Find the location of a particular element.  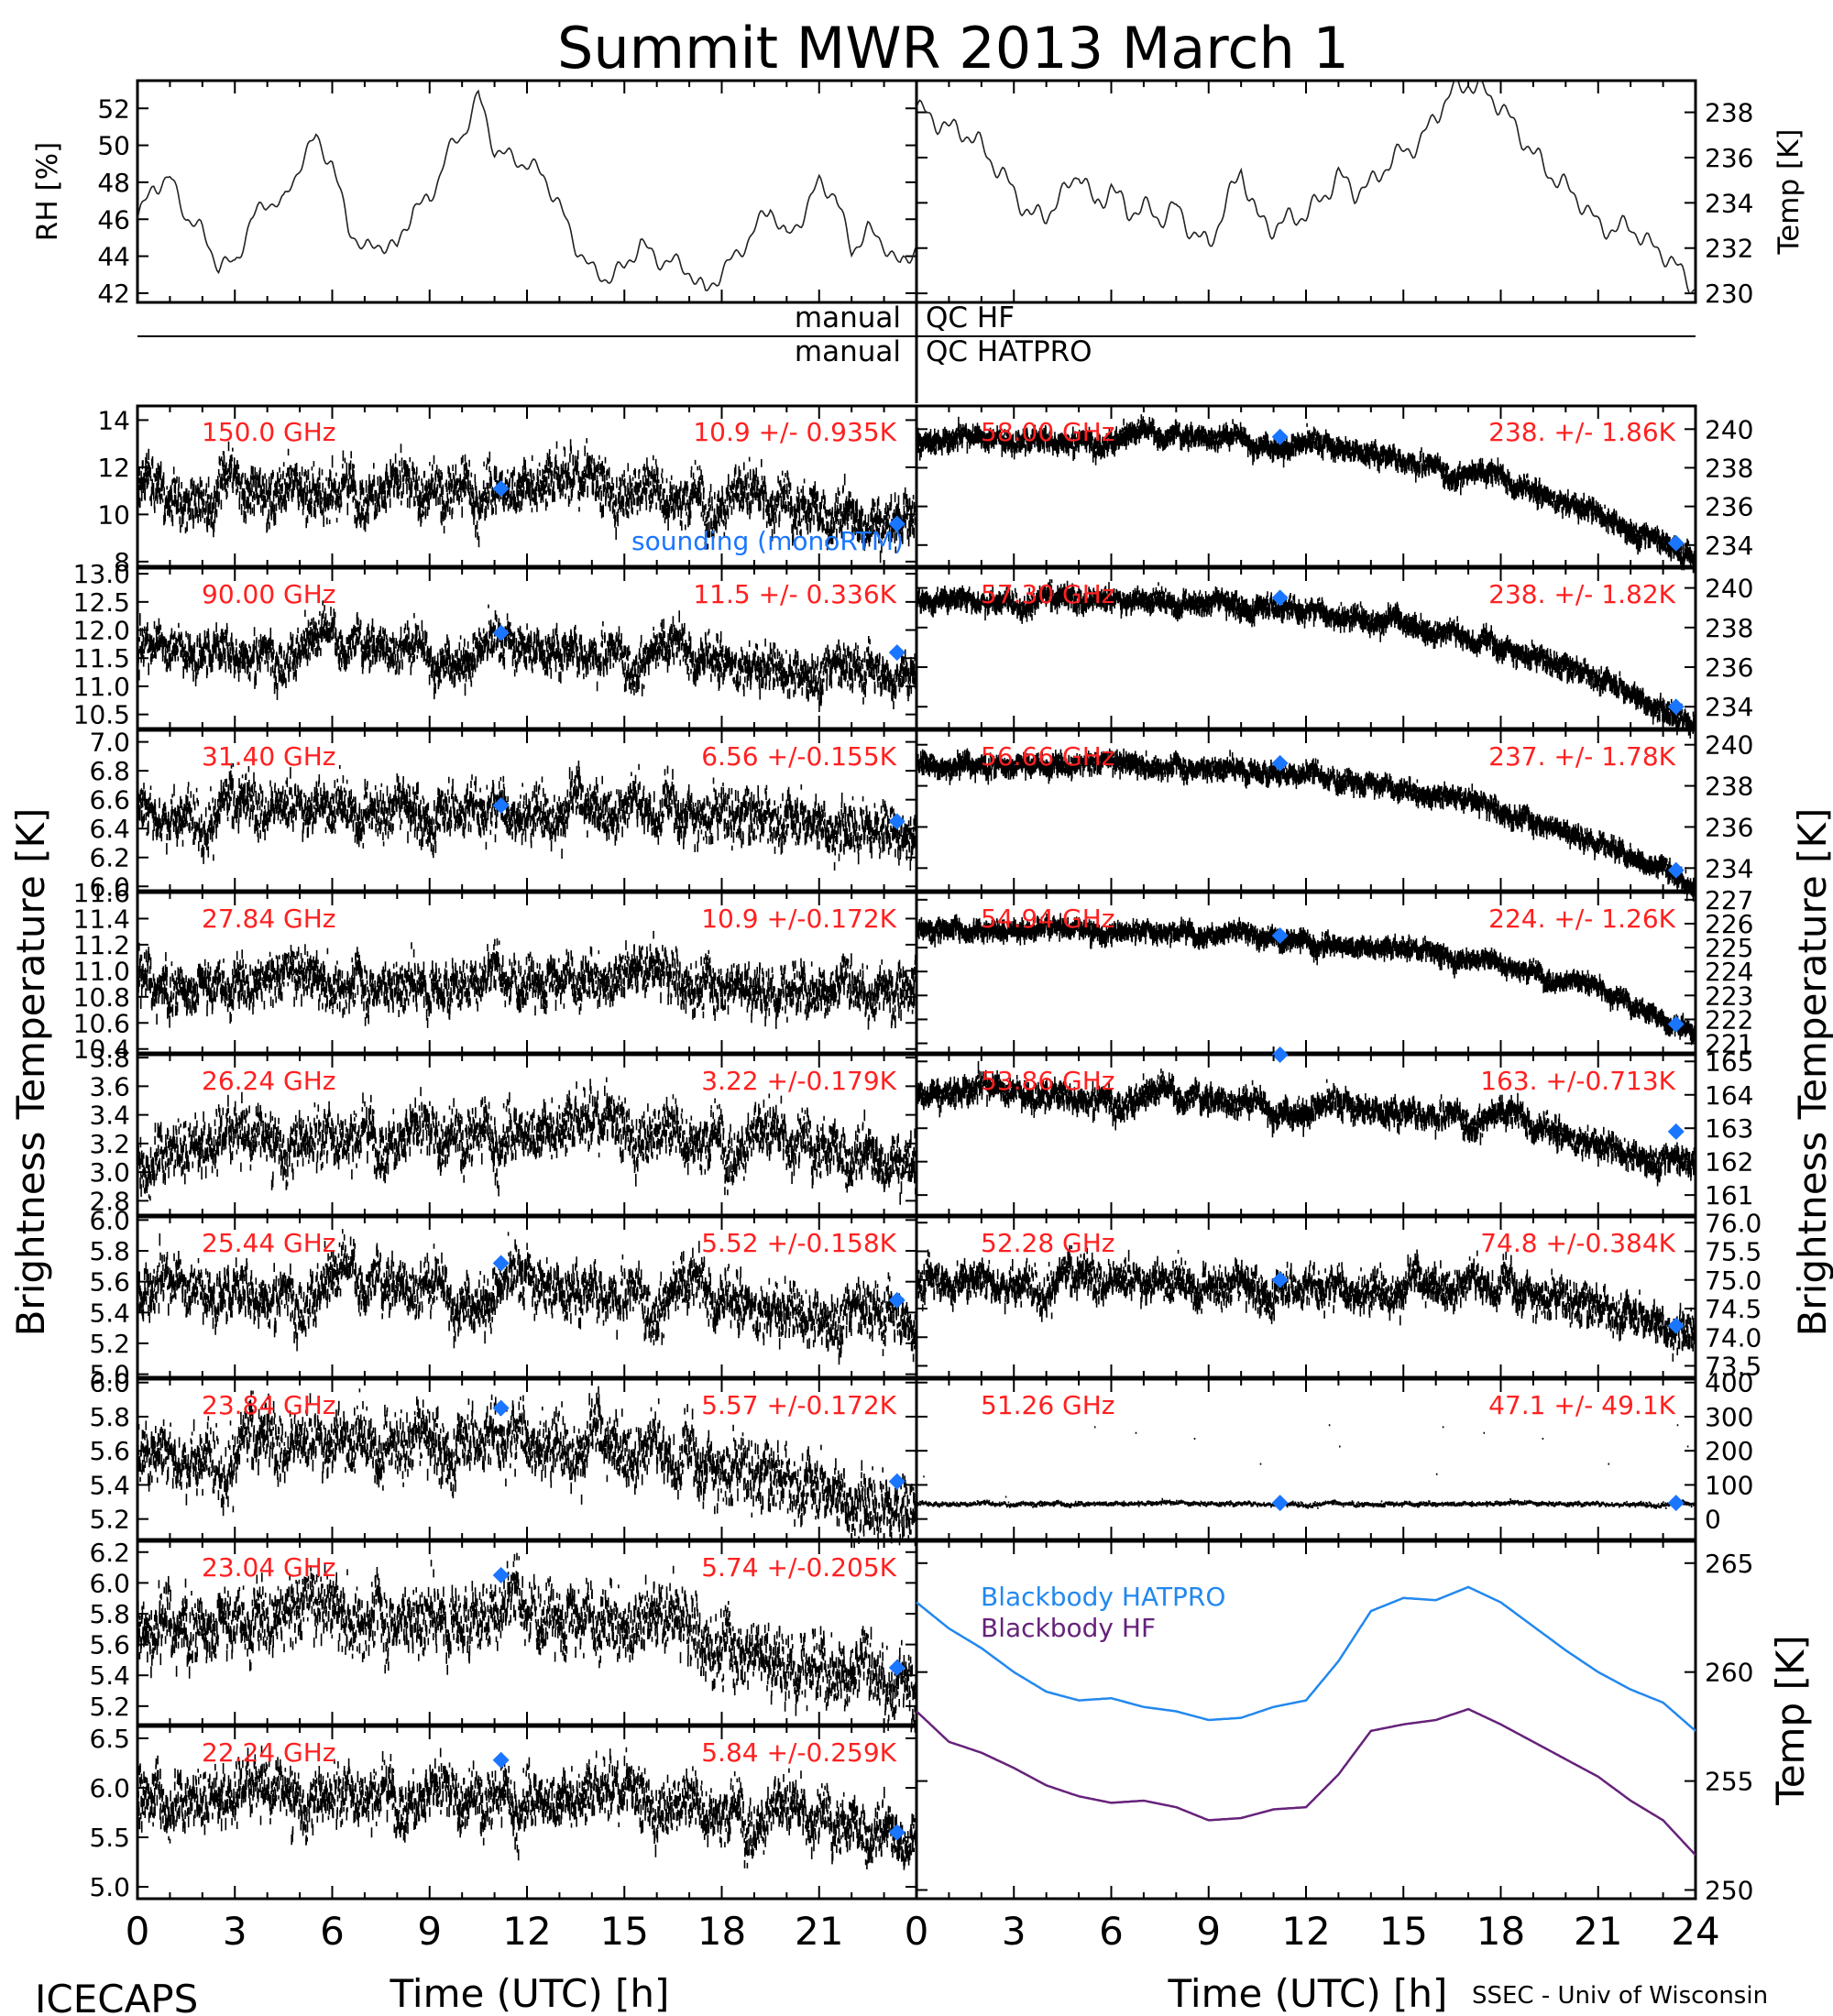

bt2304-measurements is located at coordinates (527, 1642).